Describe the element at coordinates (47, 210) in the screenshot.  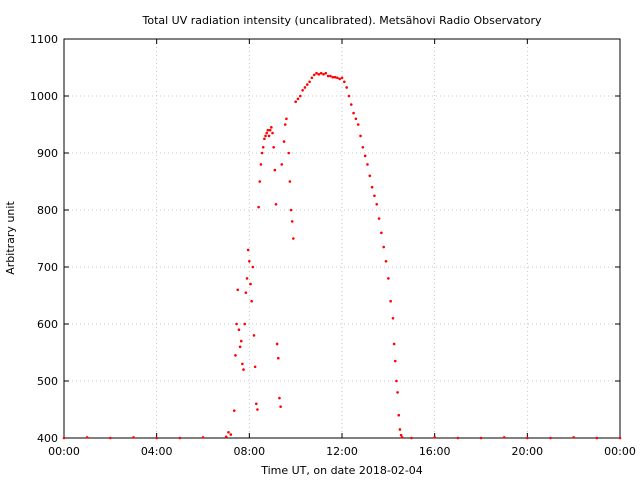
I see `y-tick-label: 800` at that location.